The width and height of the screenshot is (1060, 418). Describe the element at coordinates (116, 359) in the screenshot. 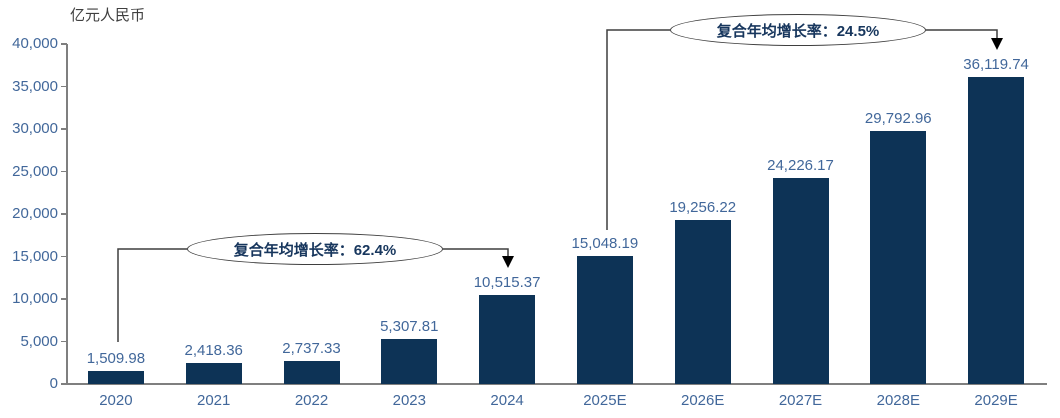

I see `bar-value-label-2020: 1,509.98` at that location.